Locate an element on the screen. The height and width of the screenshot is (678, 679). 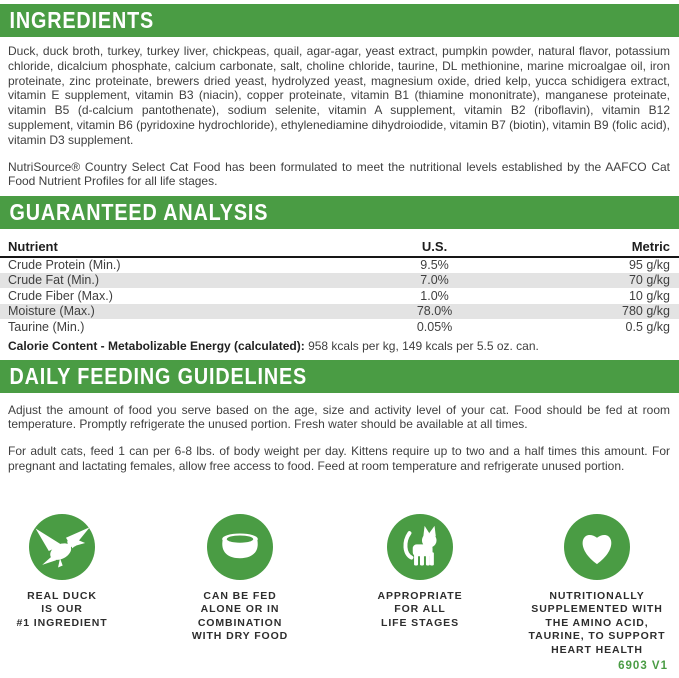
table-row: Moisture (Max.) 78.0% 780 g/kg is located at coordinates (339, 311).